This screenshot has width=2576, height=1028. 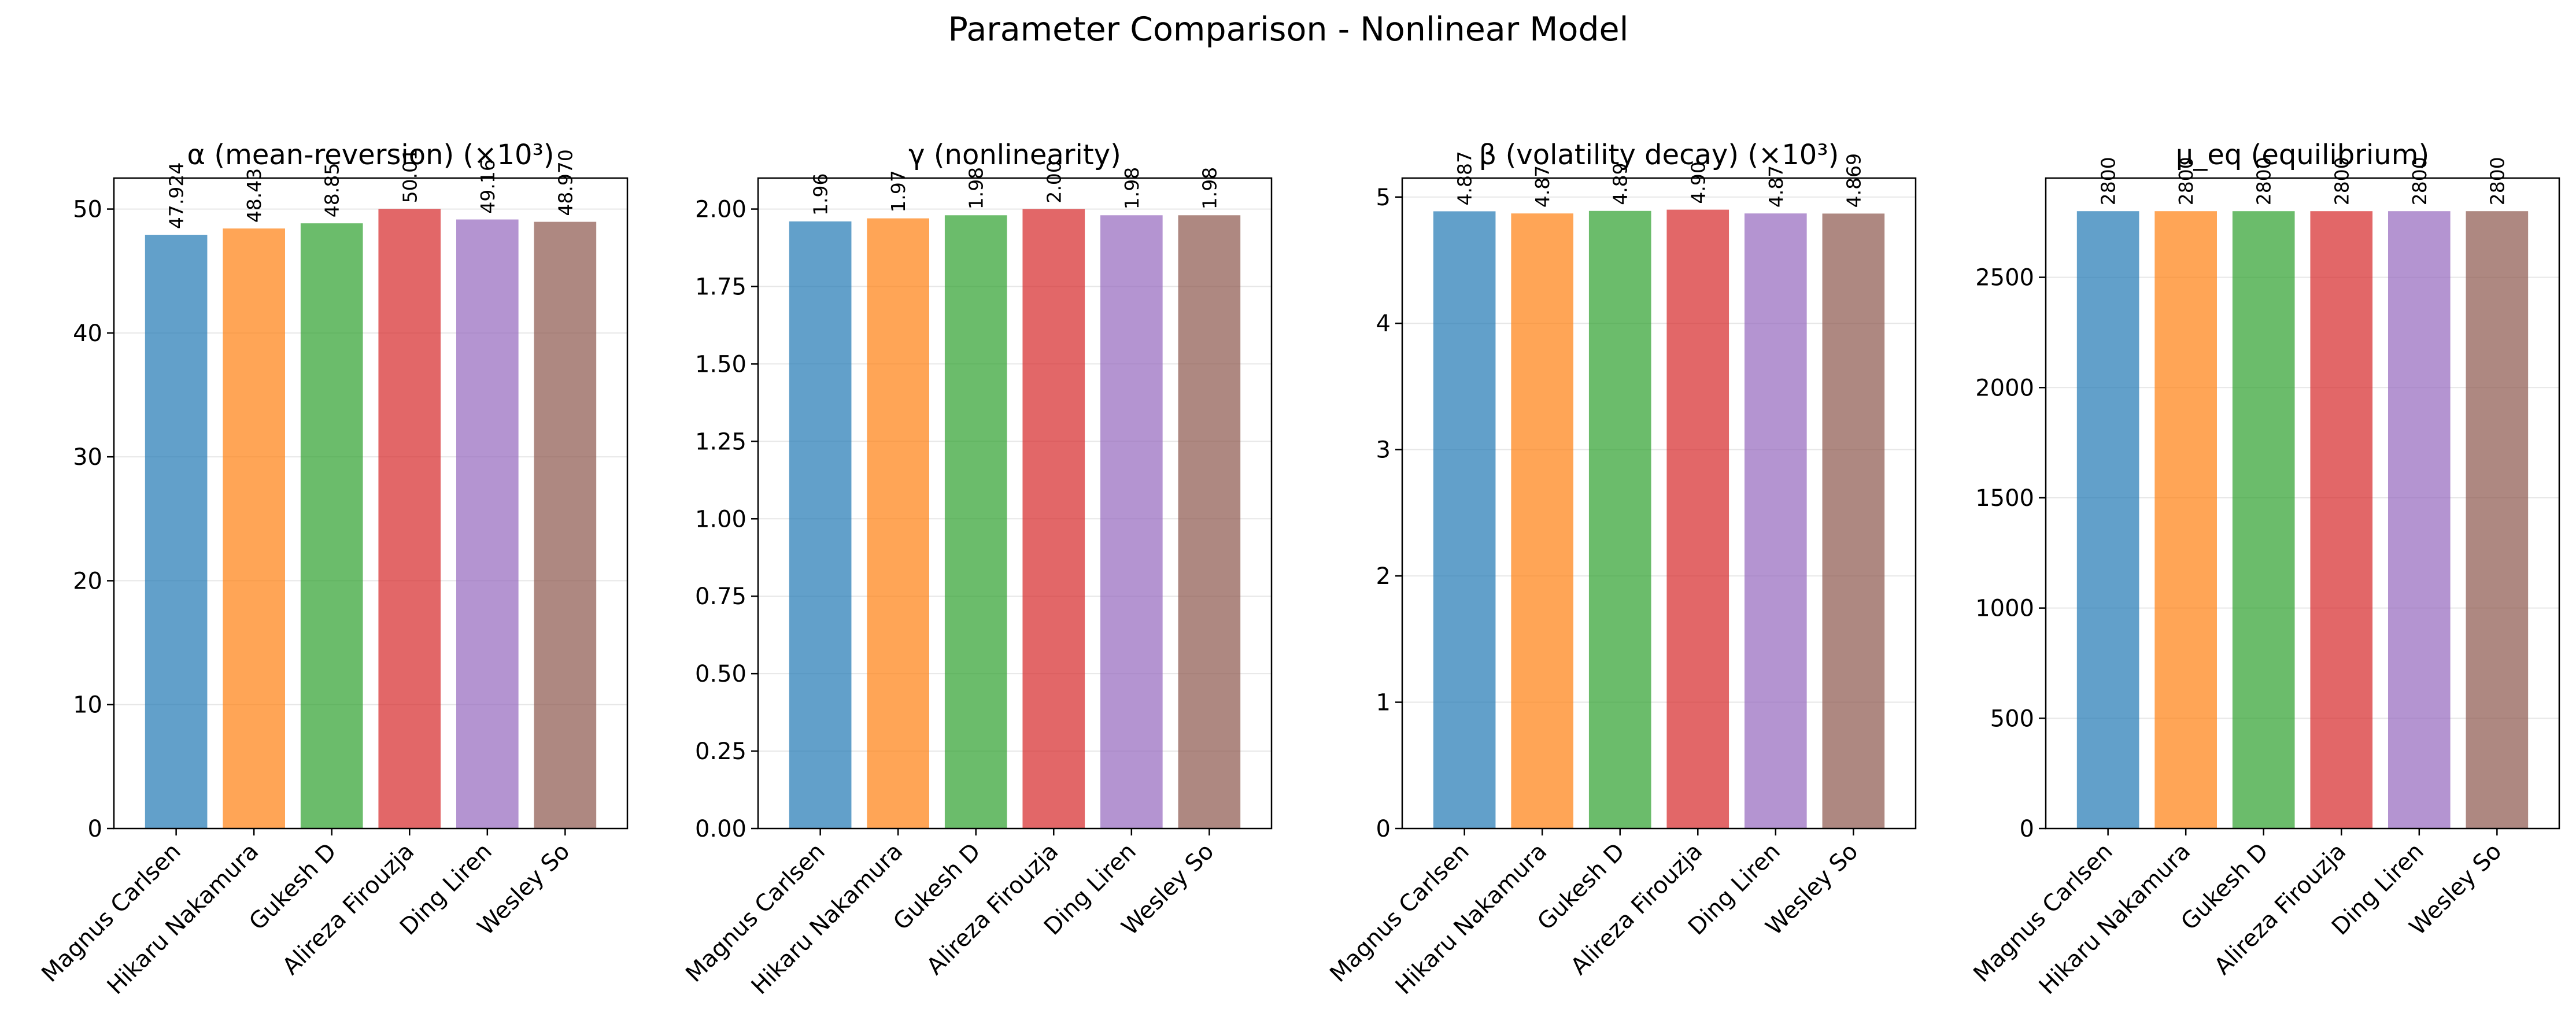 What do you see at coordinates (720, 829) in the screenshot?
I see `y-tick-label: 0.00` at bounding box center [720, 829].